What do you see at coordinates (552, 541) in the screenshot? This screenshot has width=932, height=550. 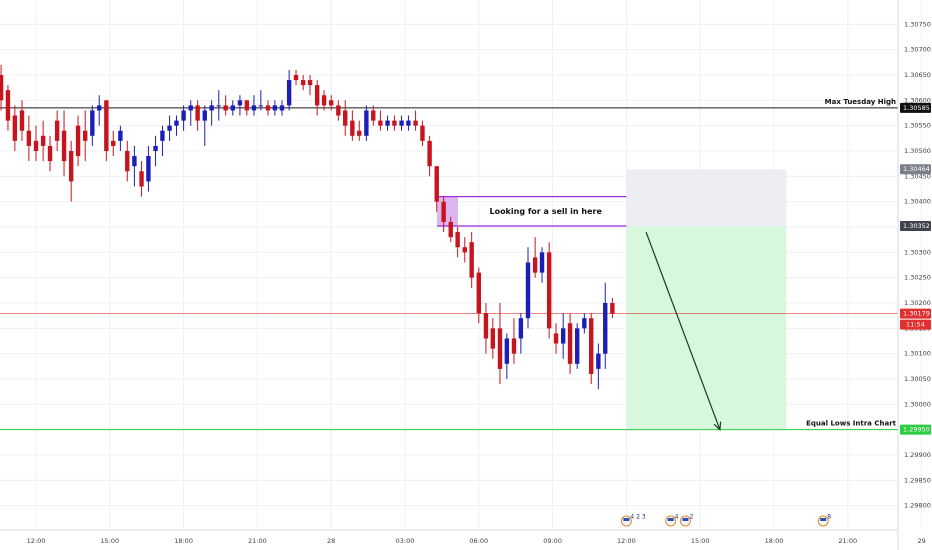 I see `x-tick-label-7: 09:00` at bounding box center [552, 541].